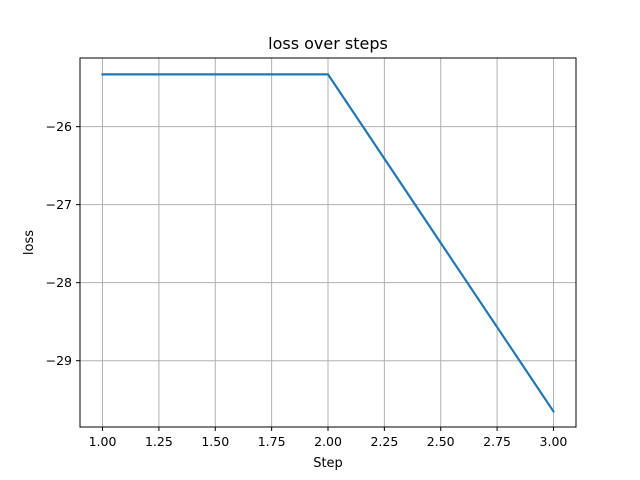 This screenshot has width=640, height=480. Describe the element at coordinates (29, 242) in the screenshot. I see `y-axis-label: loss` at that location.